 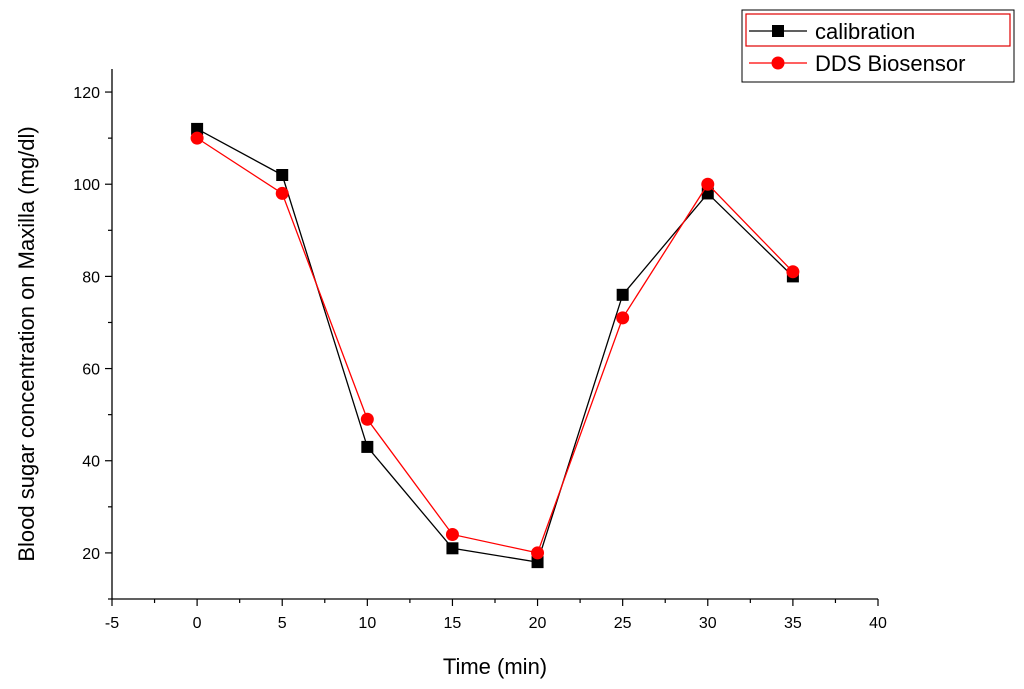 What do you see at coordinates (197, 623) in the screenshot?
I see `x-tick-label: 0` at bounding box center [197, 623].